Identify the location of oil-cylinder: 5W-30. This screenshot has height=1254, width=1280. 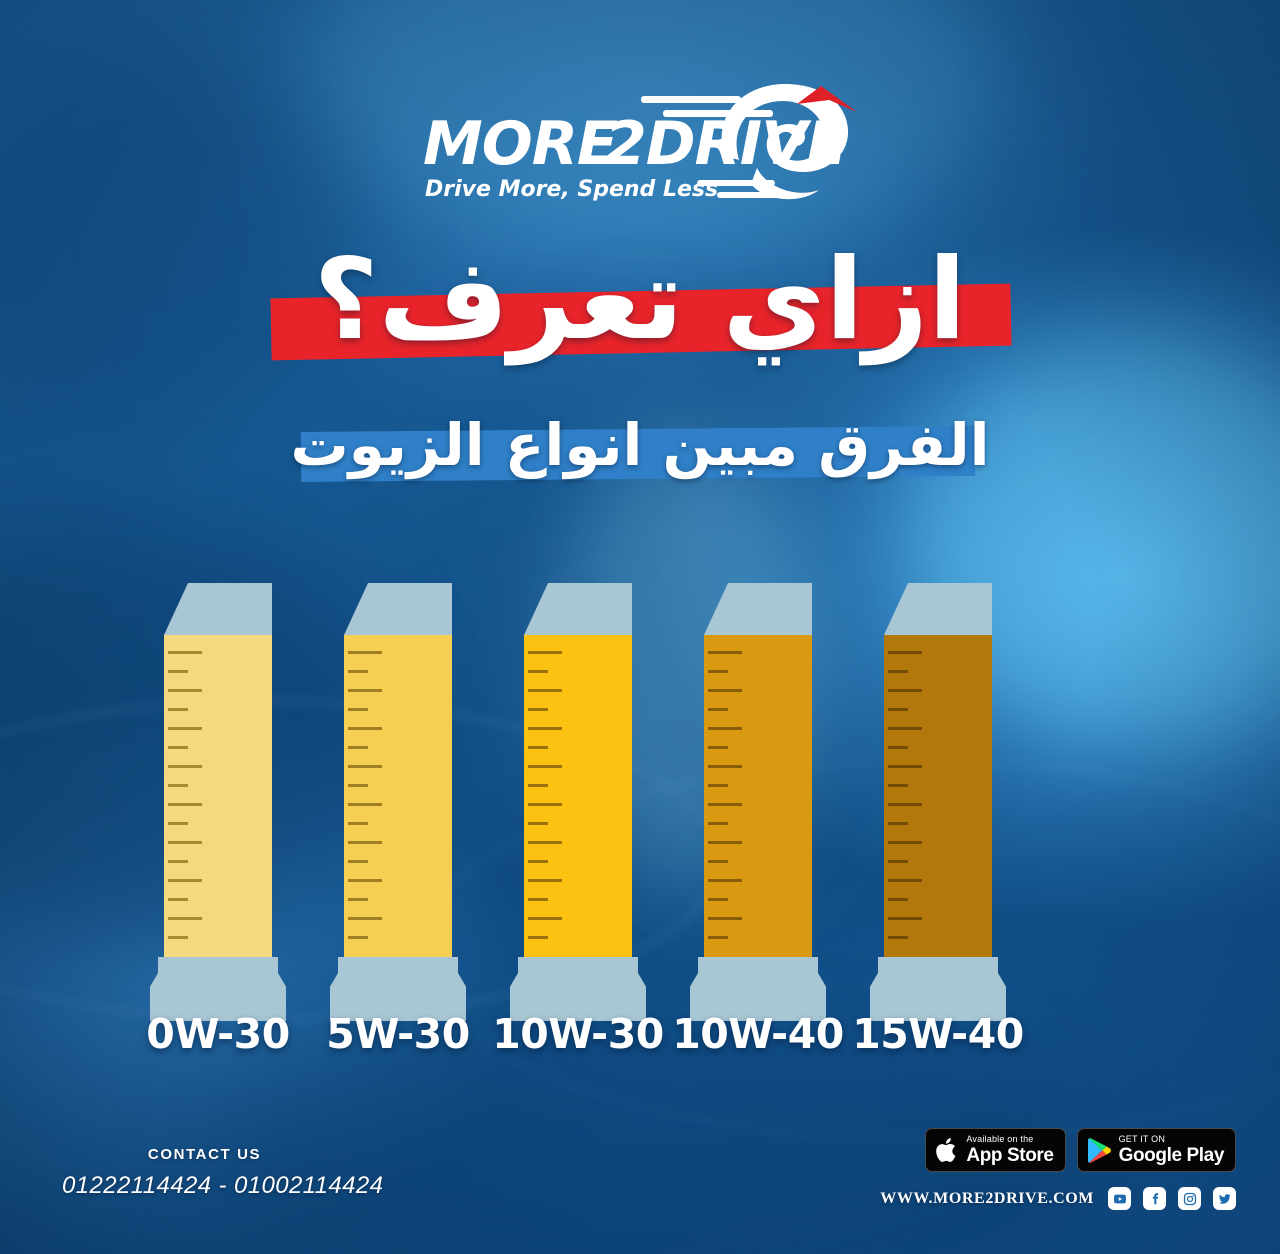
(398, 820).